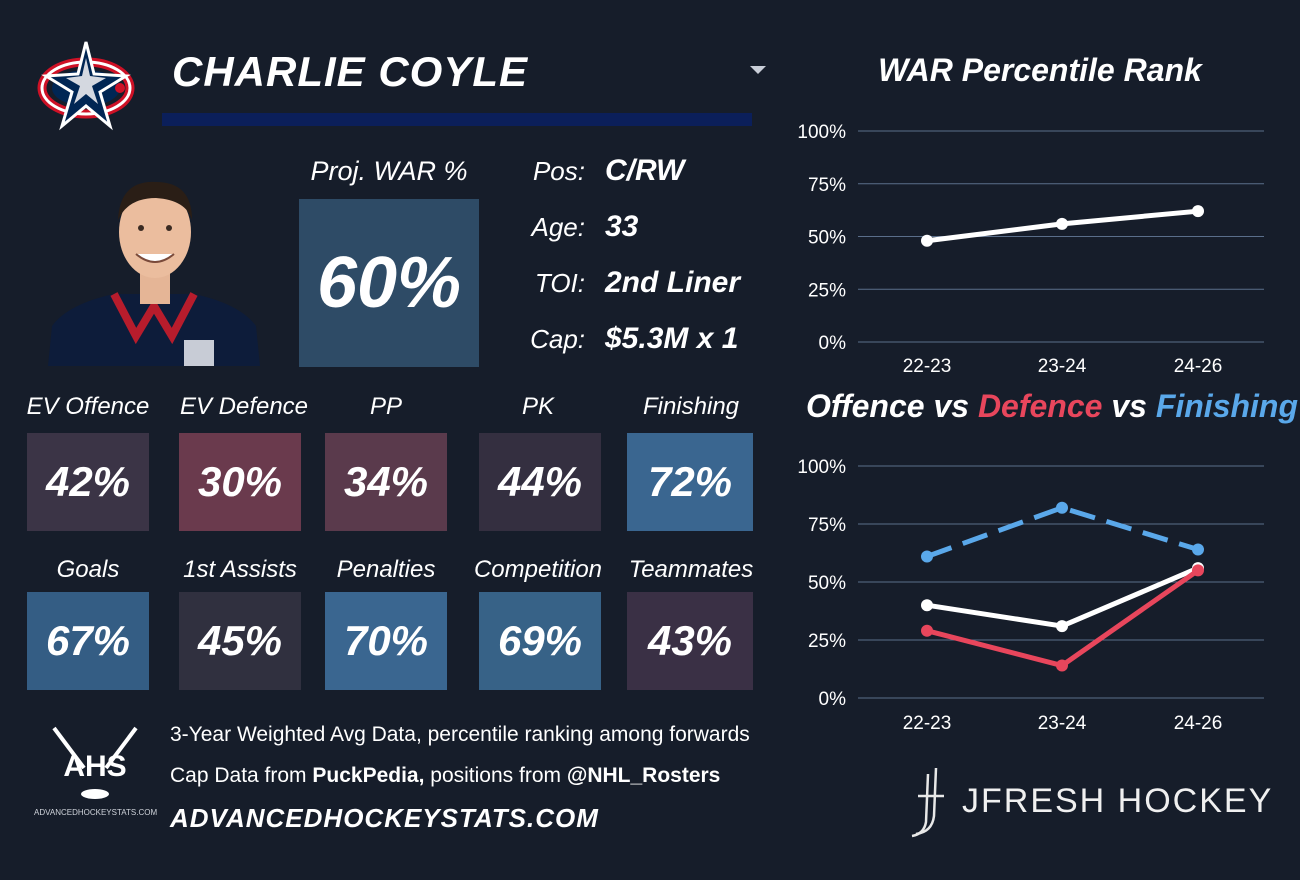  Describe the element at coordinates (833, 699) in the screenshot. I see `ovd-chart-ytick-label: 0%` at that location.